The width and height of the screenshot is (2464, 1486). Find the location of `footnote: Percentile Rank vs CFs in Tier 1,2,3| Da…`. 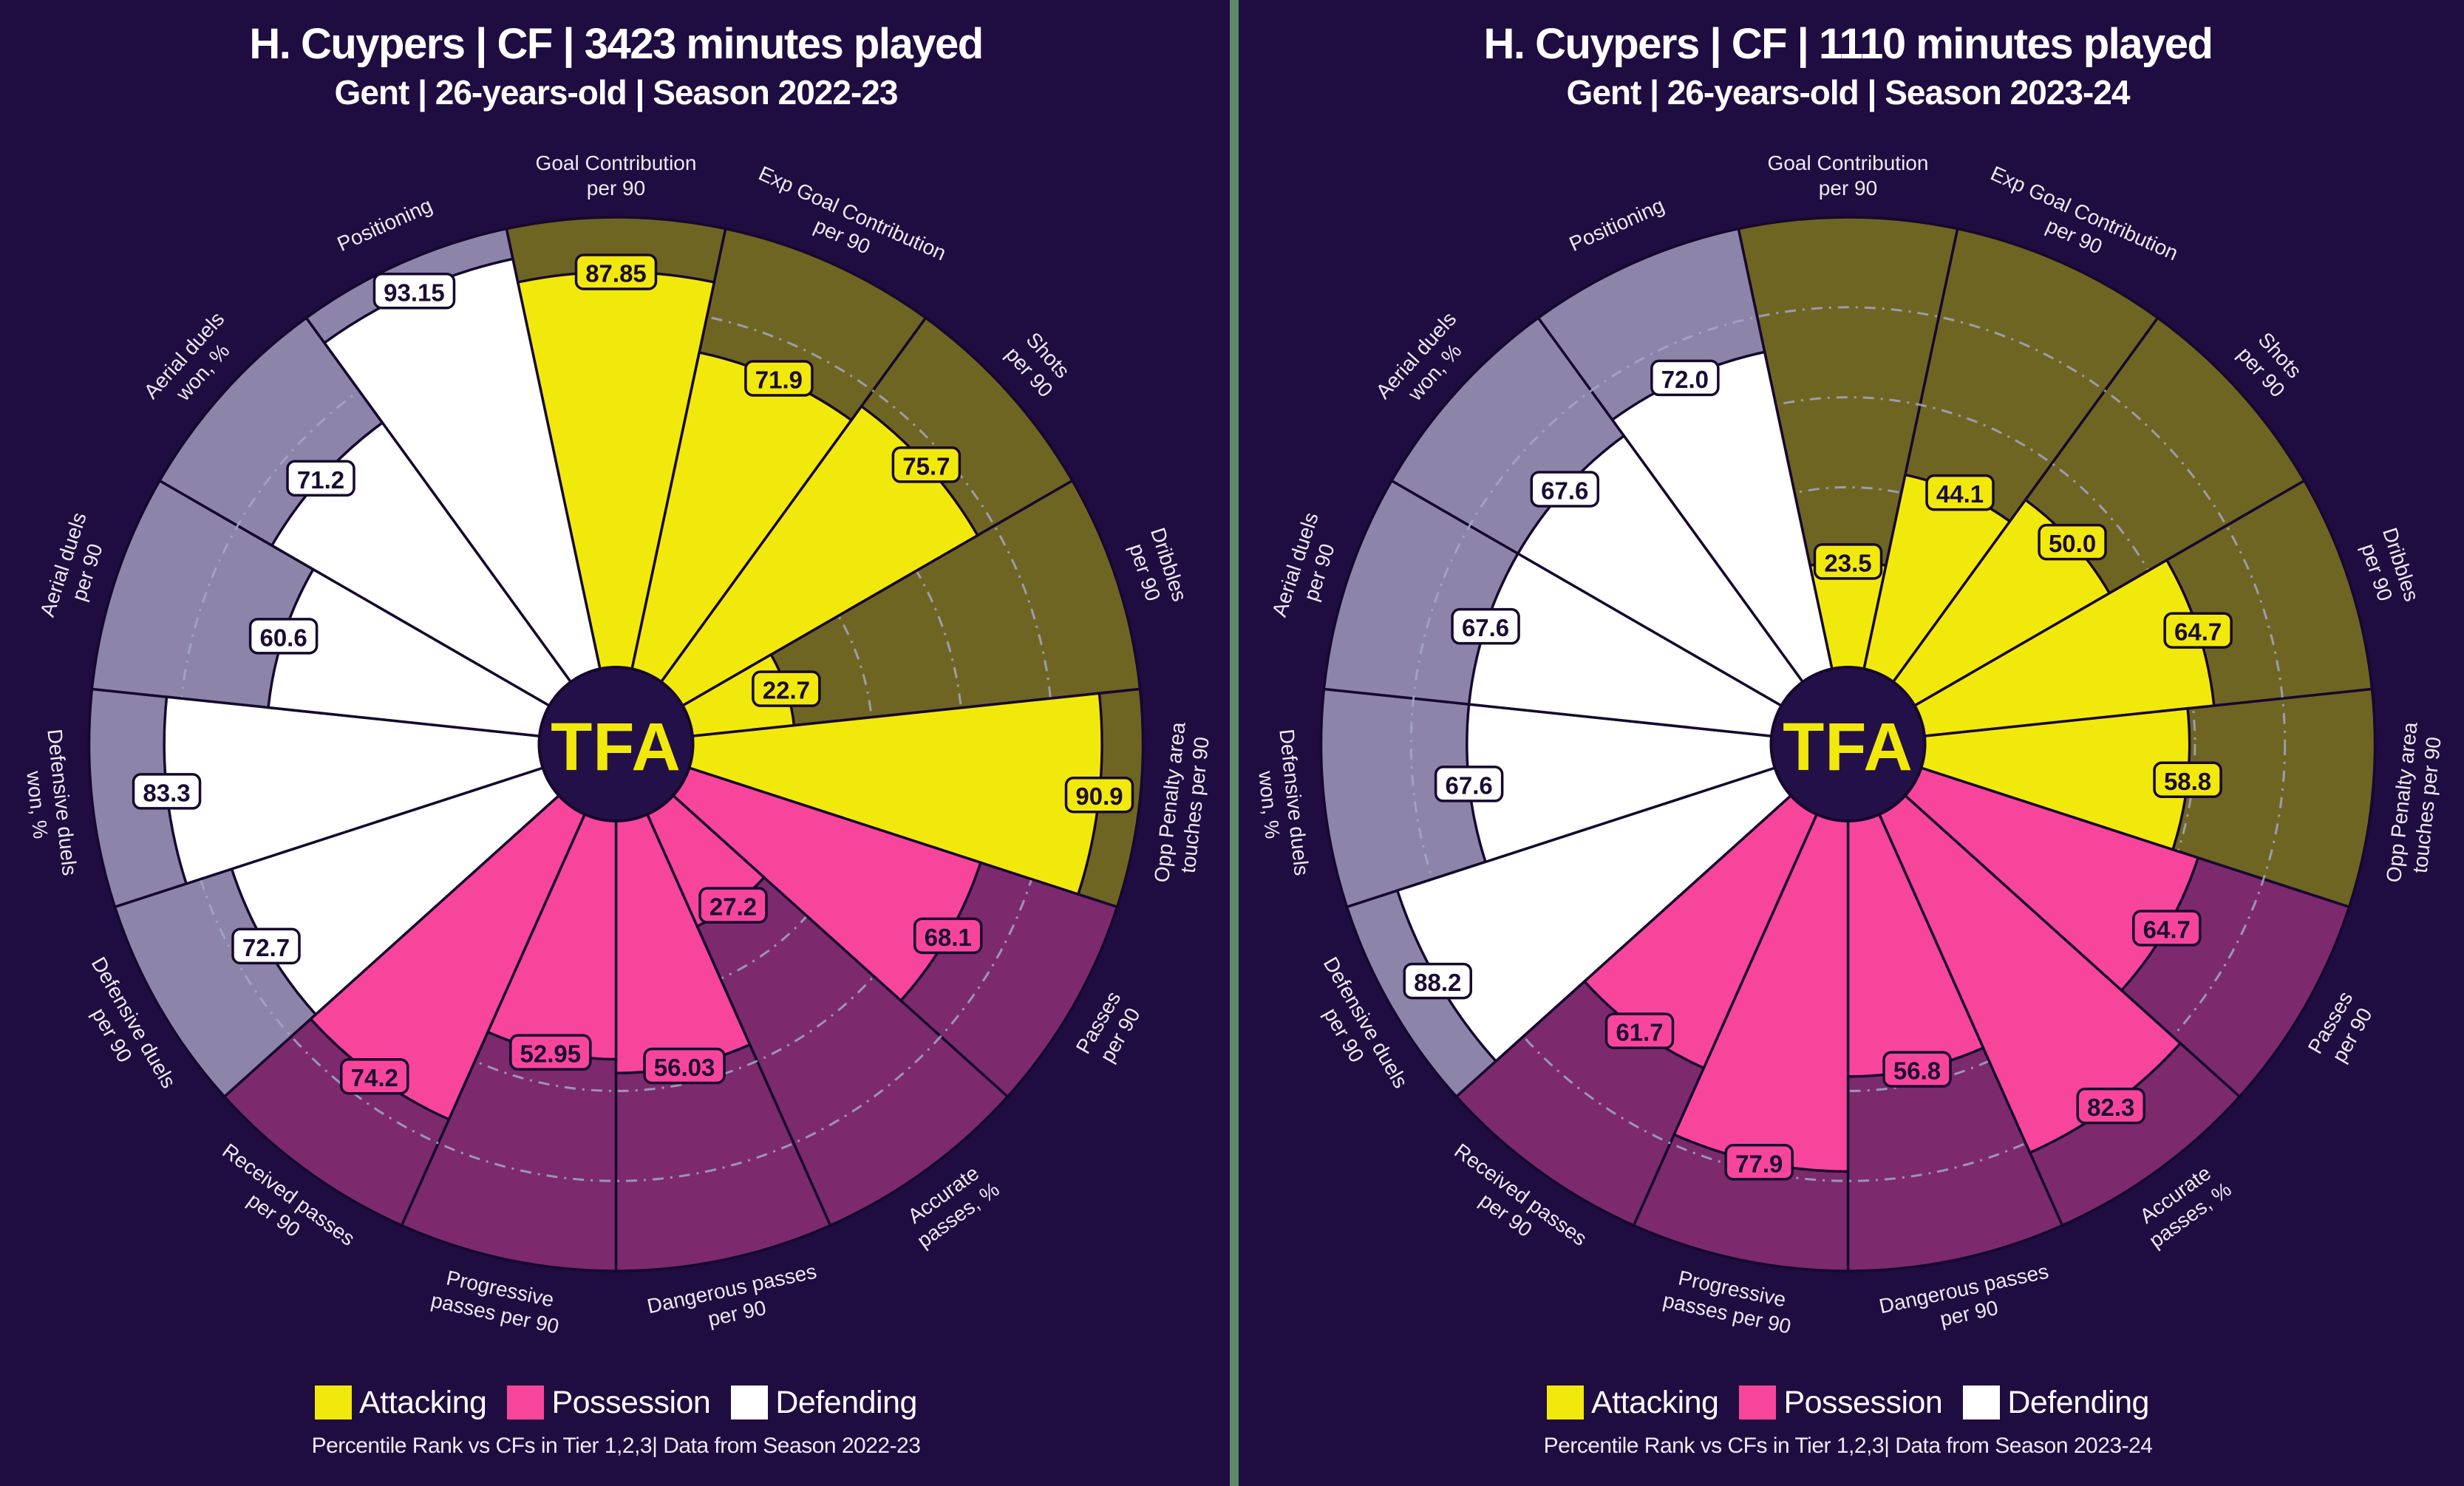

footnote: Percentile Rank vs CFs in Tier 1,2,3| Da… is located at coordinates (616, 1446).